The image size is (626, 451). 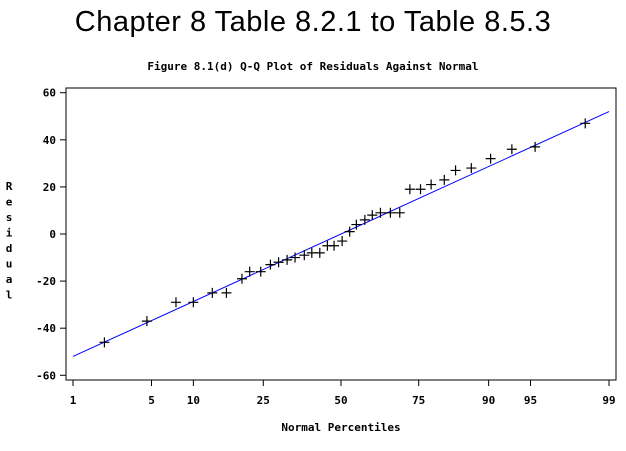 I want to click on x-tick-label: 50, so click(x=340, y=400).